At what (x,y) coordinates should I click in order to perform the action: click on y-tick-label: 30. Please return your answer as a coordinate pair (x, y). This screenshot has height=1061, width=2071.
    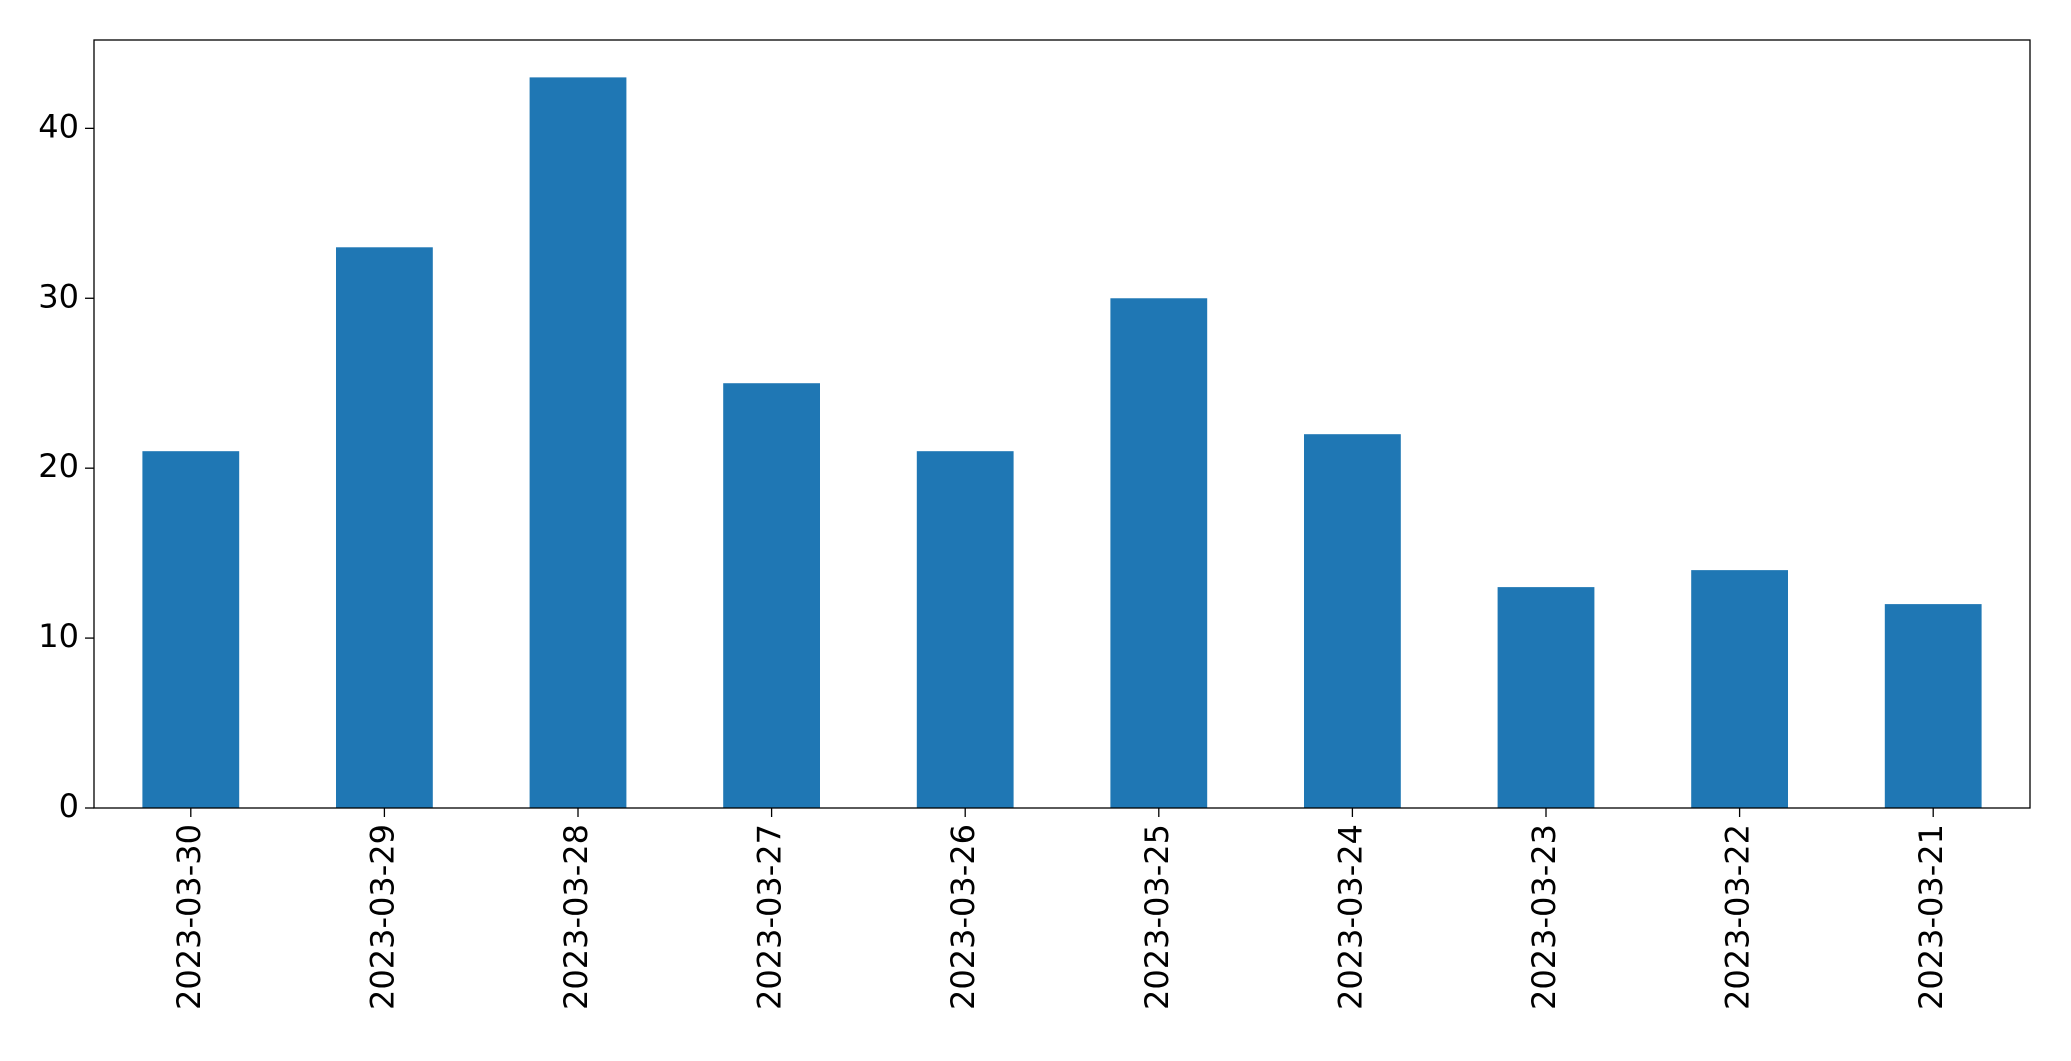
    Looking at the image, I should click on (58, 296).